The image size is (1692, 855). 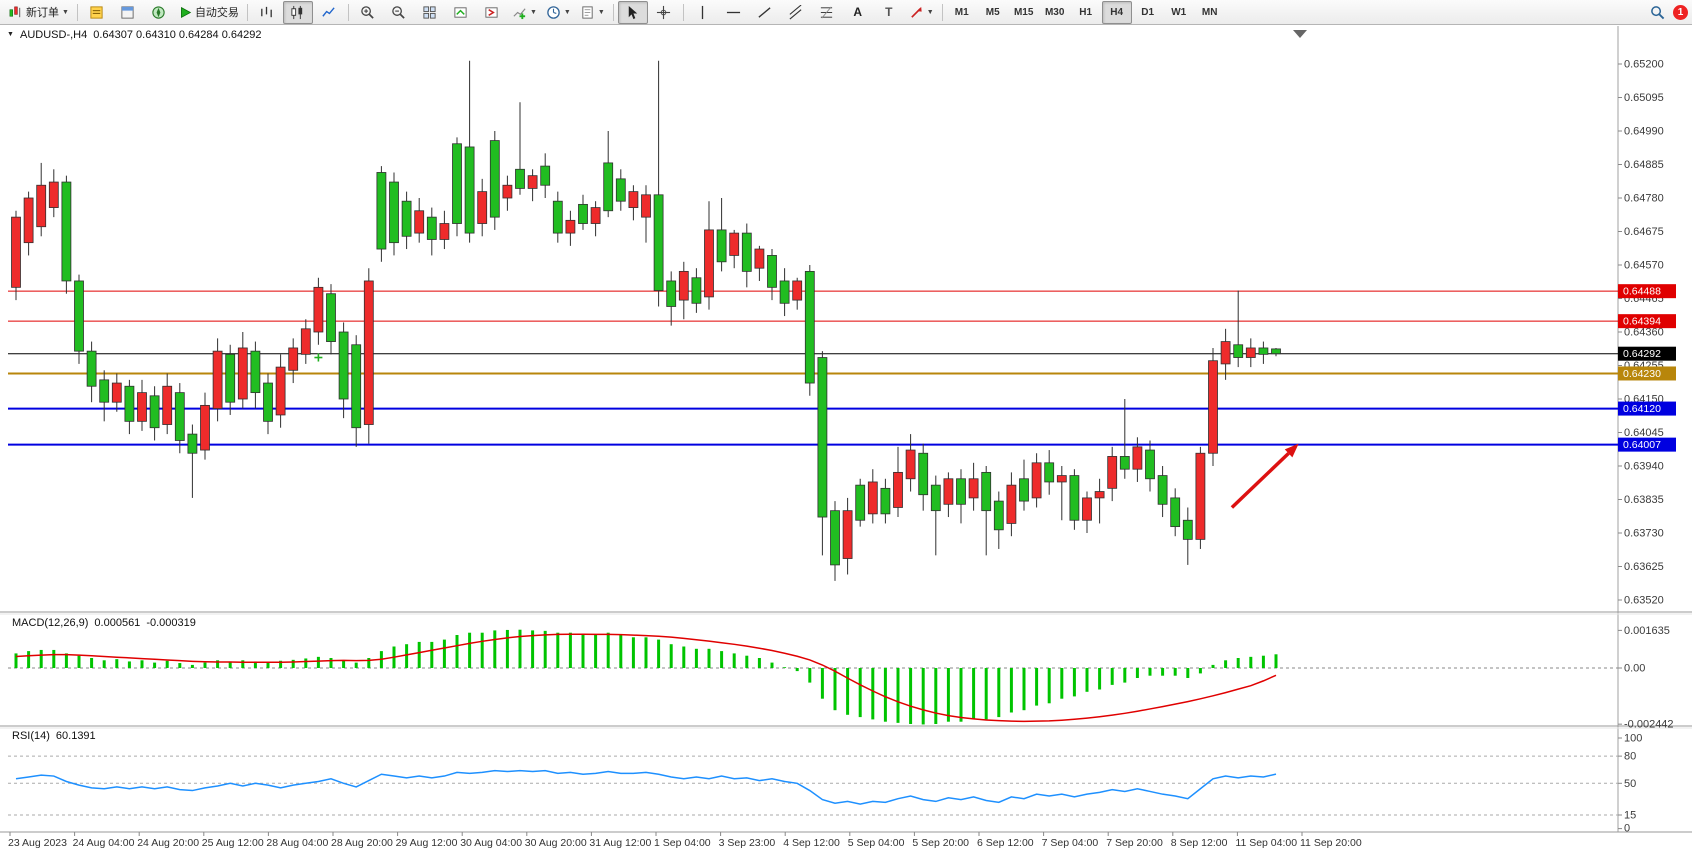 I want to click on period-button: ▼, so click(x=558, y=12).